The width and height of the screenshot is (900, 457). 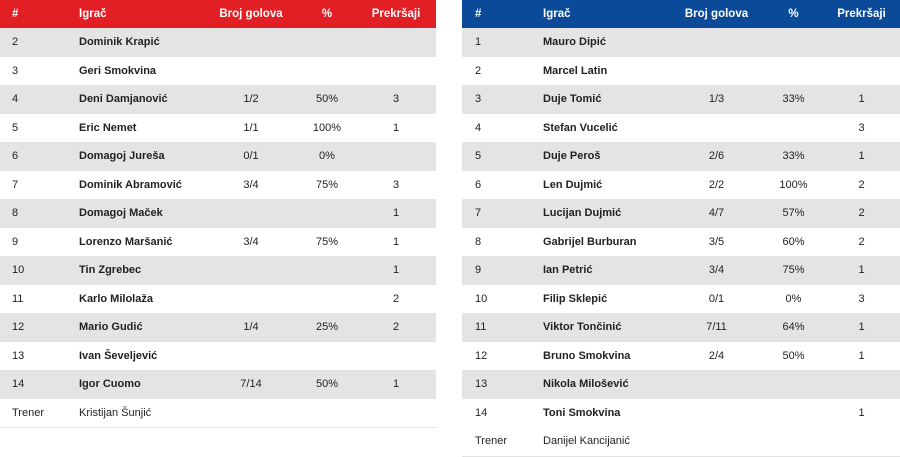 What do you see at coordinates (793, 241) in the screenshot?
I see `player-percent: 60%` at bounding box center [793, 241].